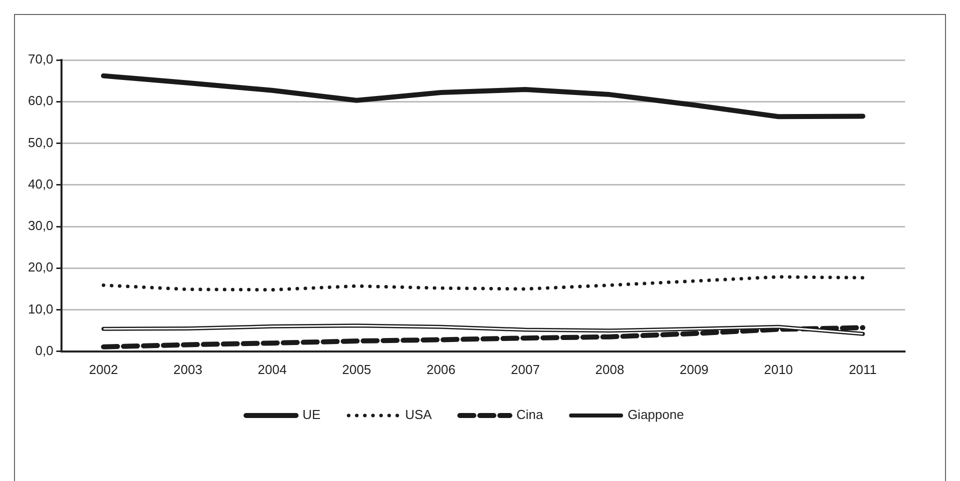 Image resolution: width=960 pixels, height=481 pixels. Describe the element at coordinates (41, 226) in the screenshot. I see `y-tick-label: 30,0` at that location.